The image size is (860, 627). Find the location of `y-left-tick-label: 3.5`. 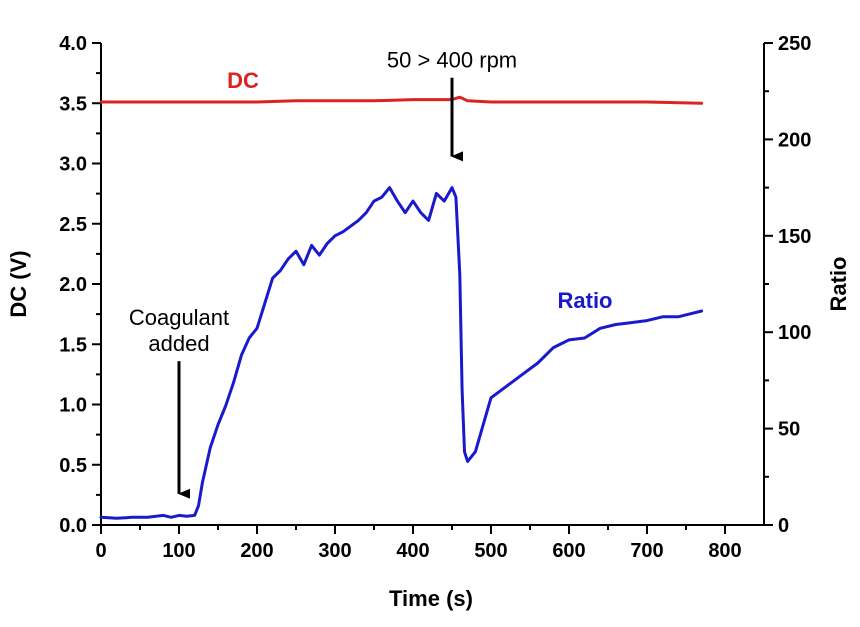

y-left-tick-label: 3.5 is located at coordinates (73, 104).